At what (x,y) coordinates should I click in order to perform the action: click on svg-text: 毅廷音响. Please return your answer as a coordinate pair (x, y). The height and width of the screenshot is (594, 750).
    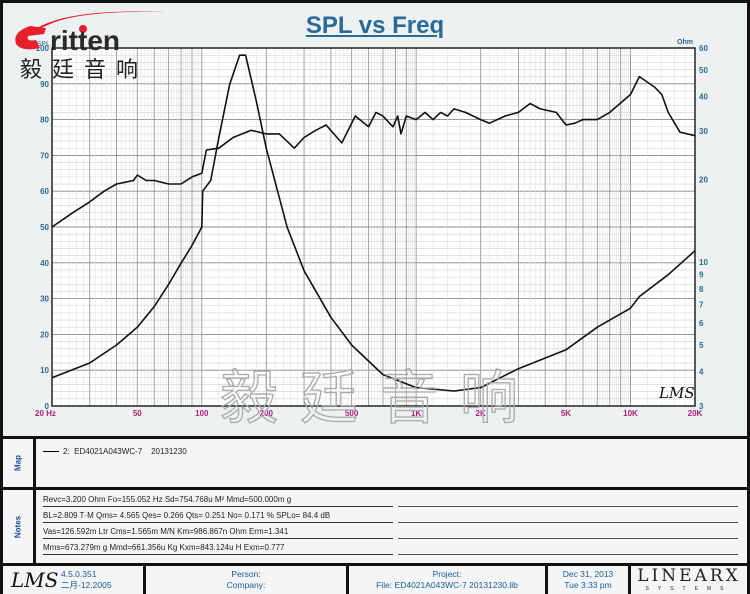
    Looking at the image, I should click on (380, 397).